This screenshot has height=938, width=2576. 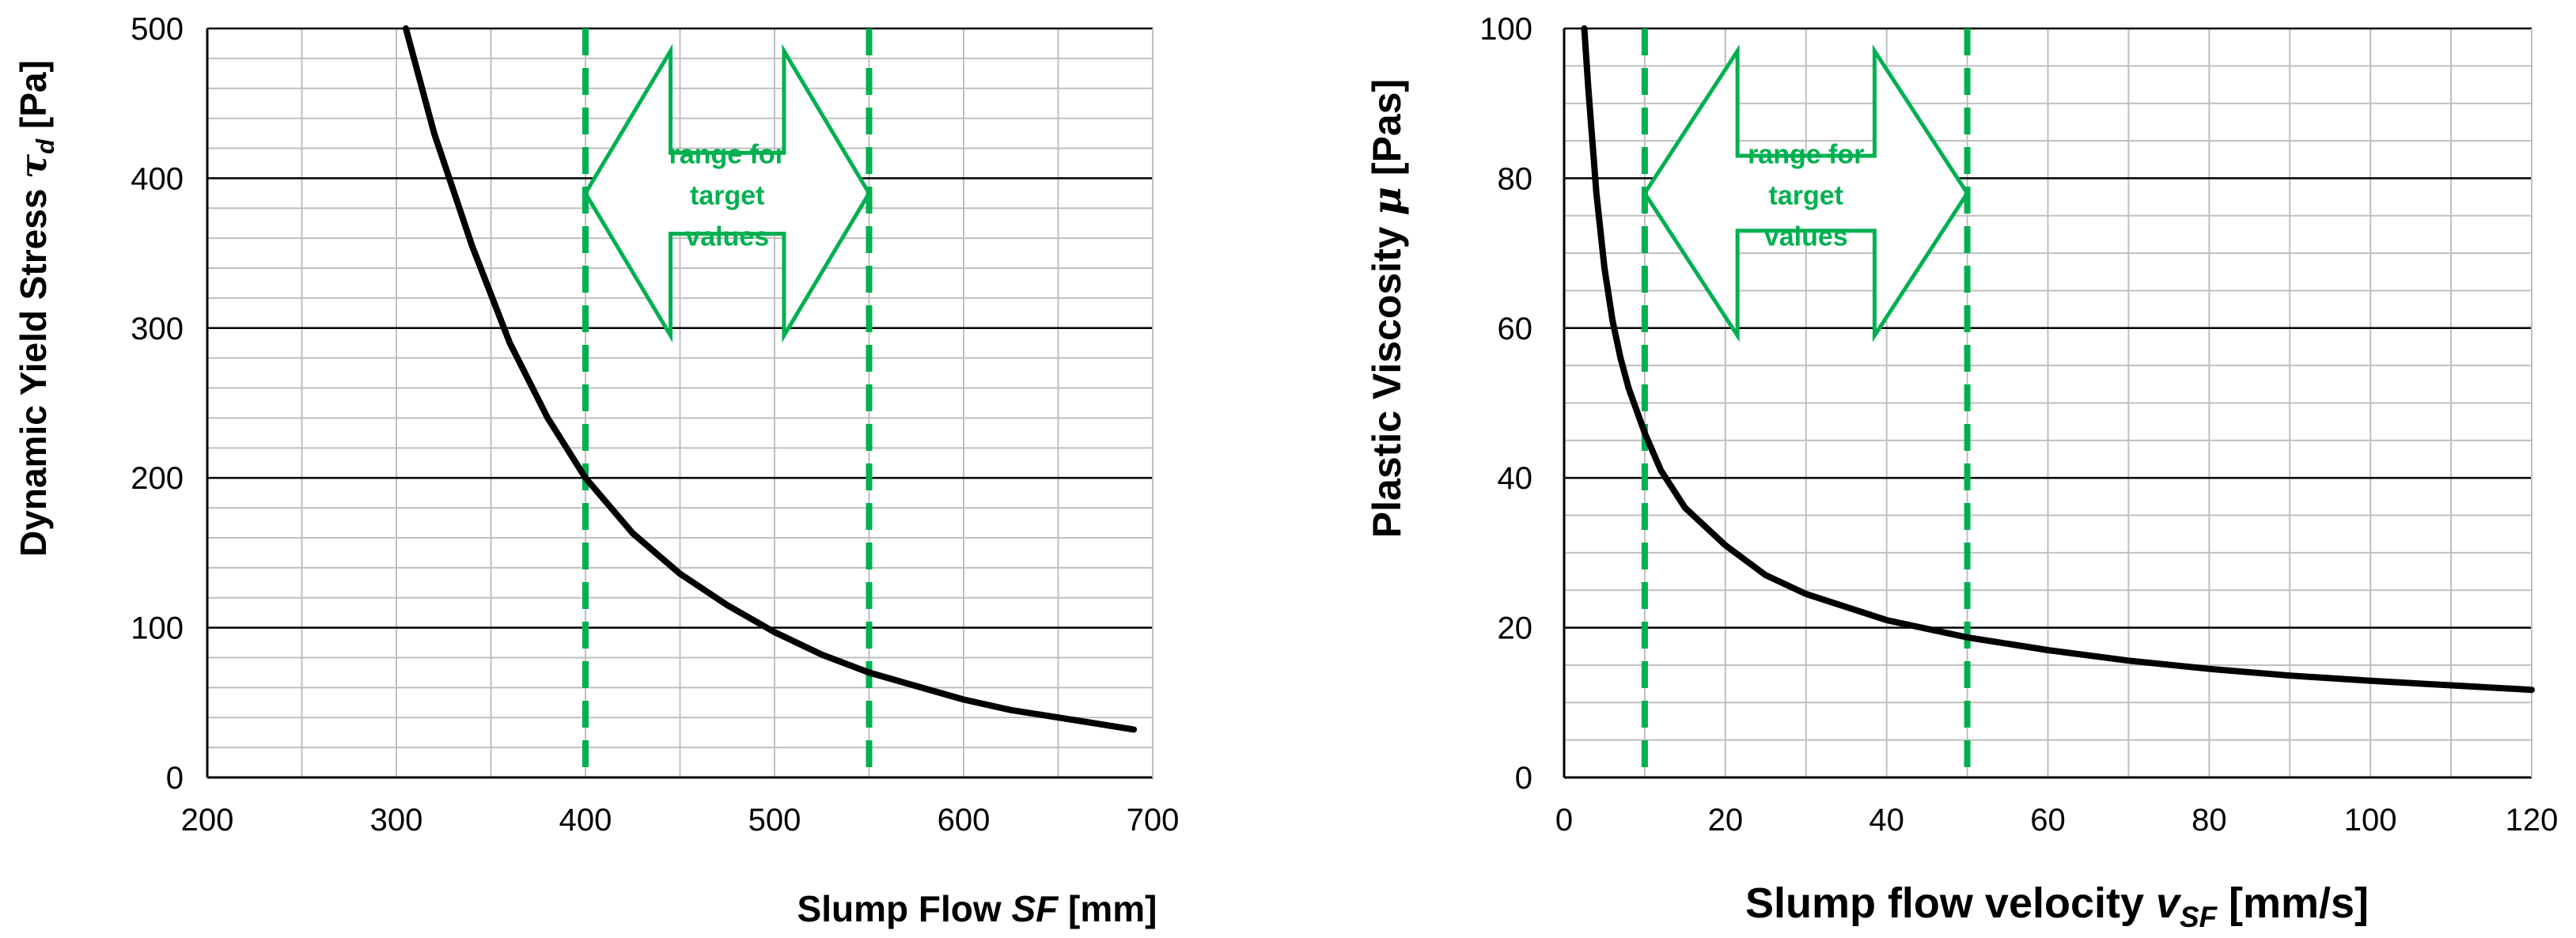 What do you see at coordinates (35, 308) in the screenshot?
I see `y-axis-label: Dynamic Yield Stress τd [Pa]` at bounding box center [35, 308].